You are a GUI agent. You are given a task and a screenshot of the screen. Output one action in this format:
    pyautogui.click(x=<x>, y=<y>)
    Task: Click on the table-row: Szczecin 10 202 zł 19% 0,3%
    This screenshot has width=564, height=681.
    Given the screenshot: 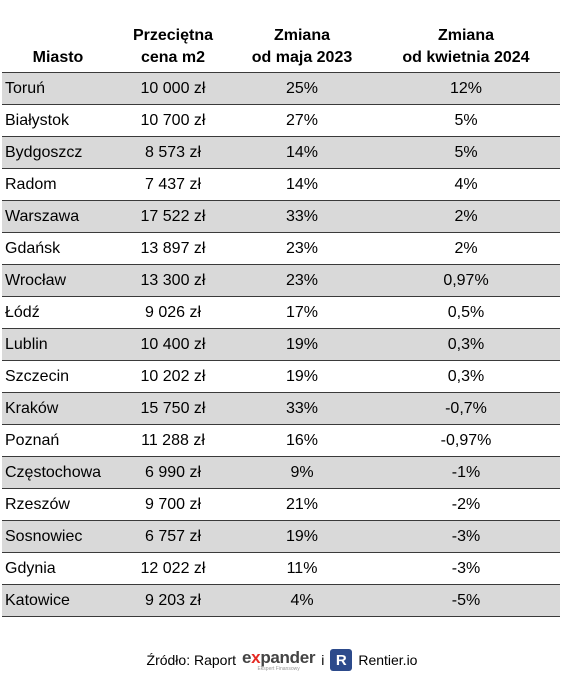 What is the action you would take?
    pyautogui.click(x=281, y=376)
    